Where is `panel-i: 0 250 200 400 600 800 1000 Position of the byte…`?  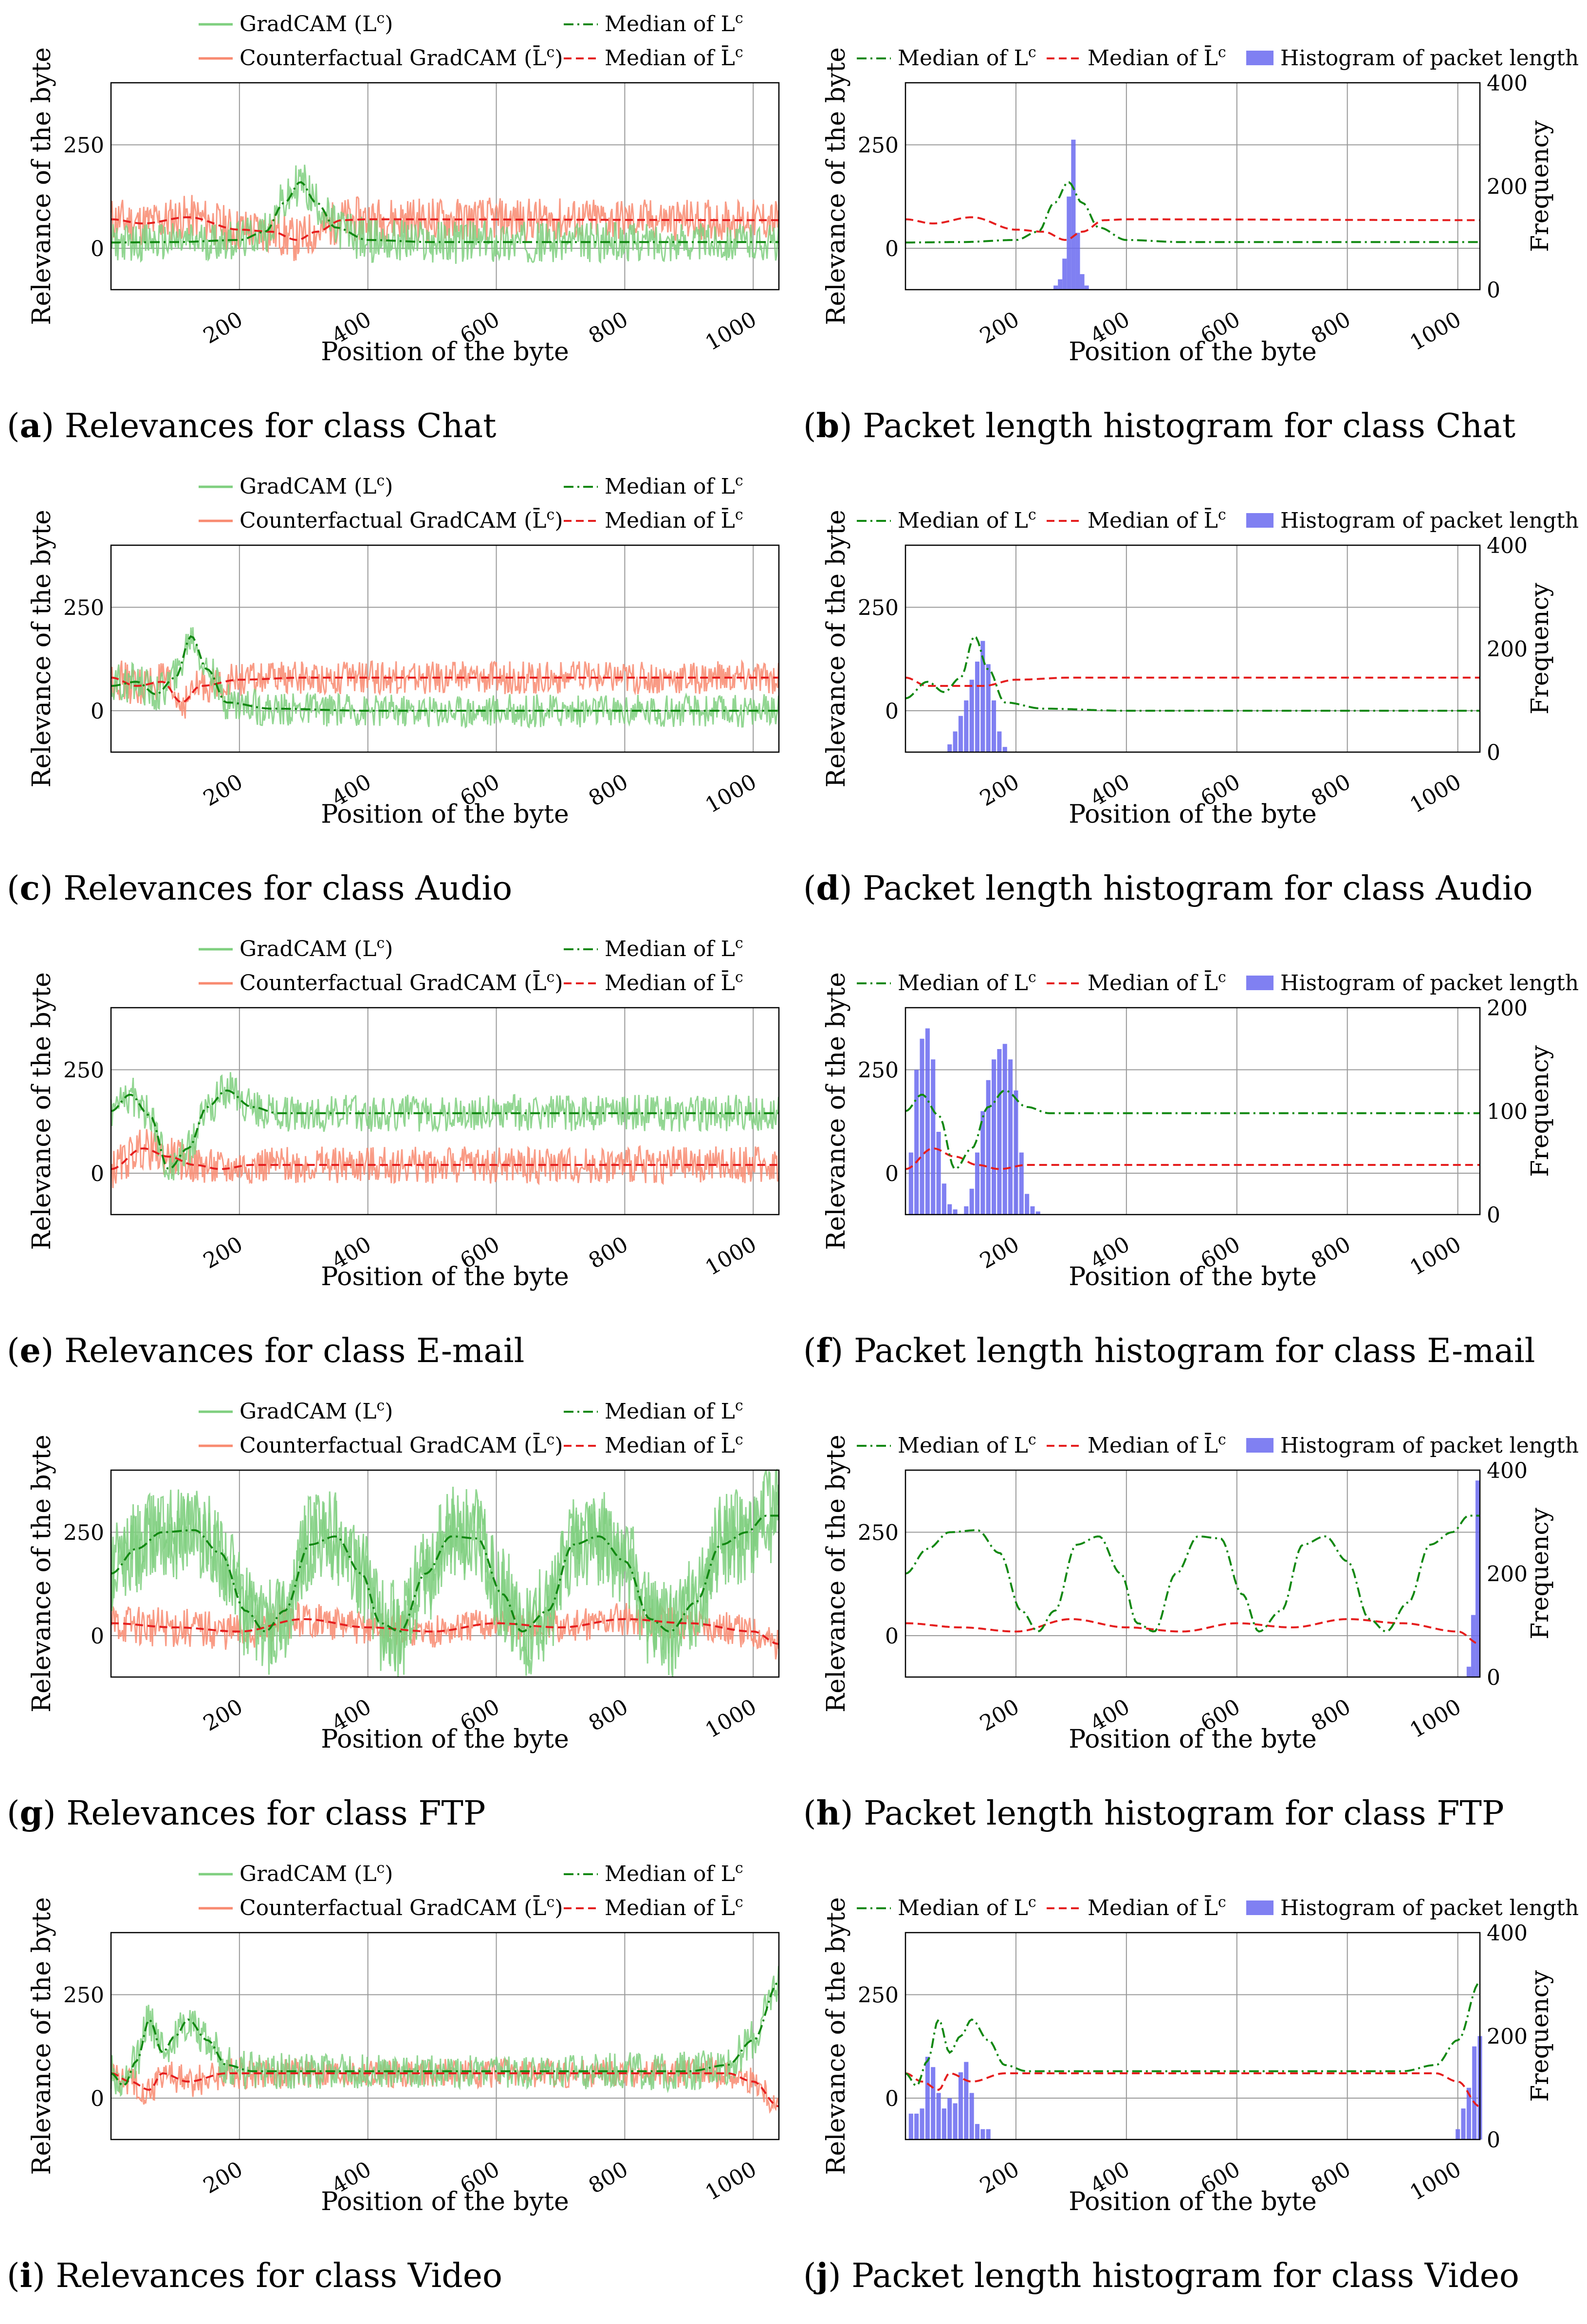 panel-i: 0 250 200 400 600 800 1000 Position of the byte… is located at coordinates (397, 2081).